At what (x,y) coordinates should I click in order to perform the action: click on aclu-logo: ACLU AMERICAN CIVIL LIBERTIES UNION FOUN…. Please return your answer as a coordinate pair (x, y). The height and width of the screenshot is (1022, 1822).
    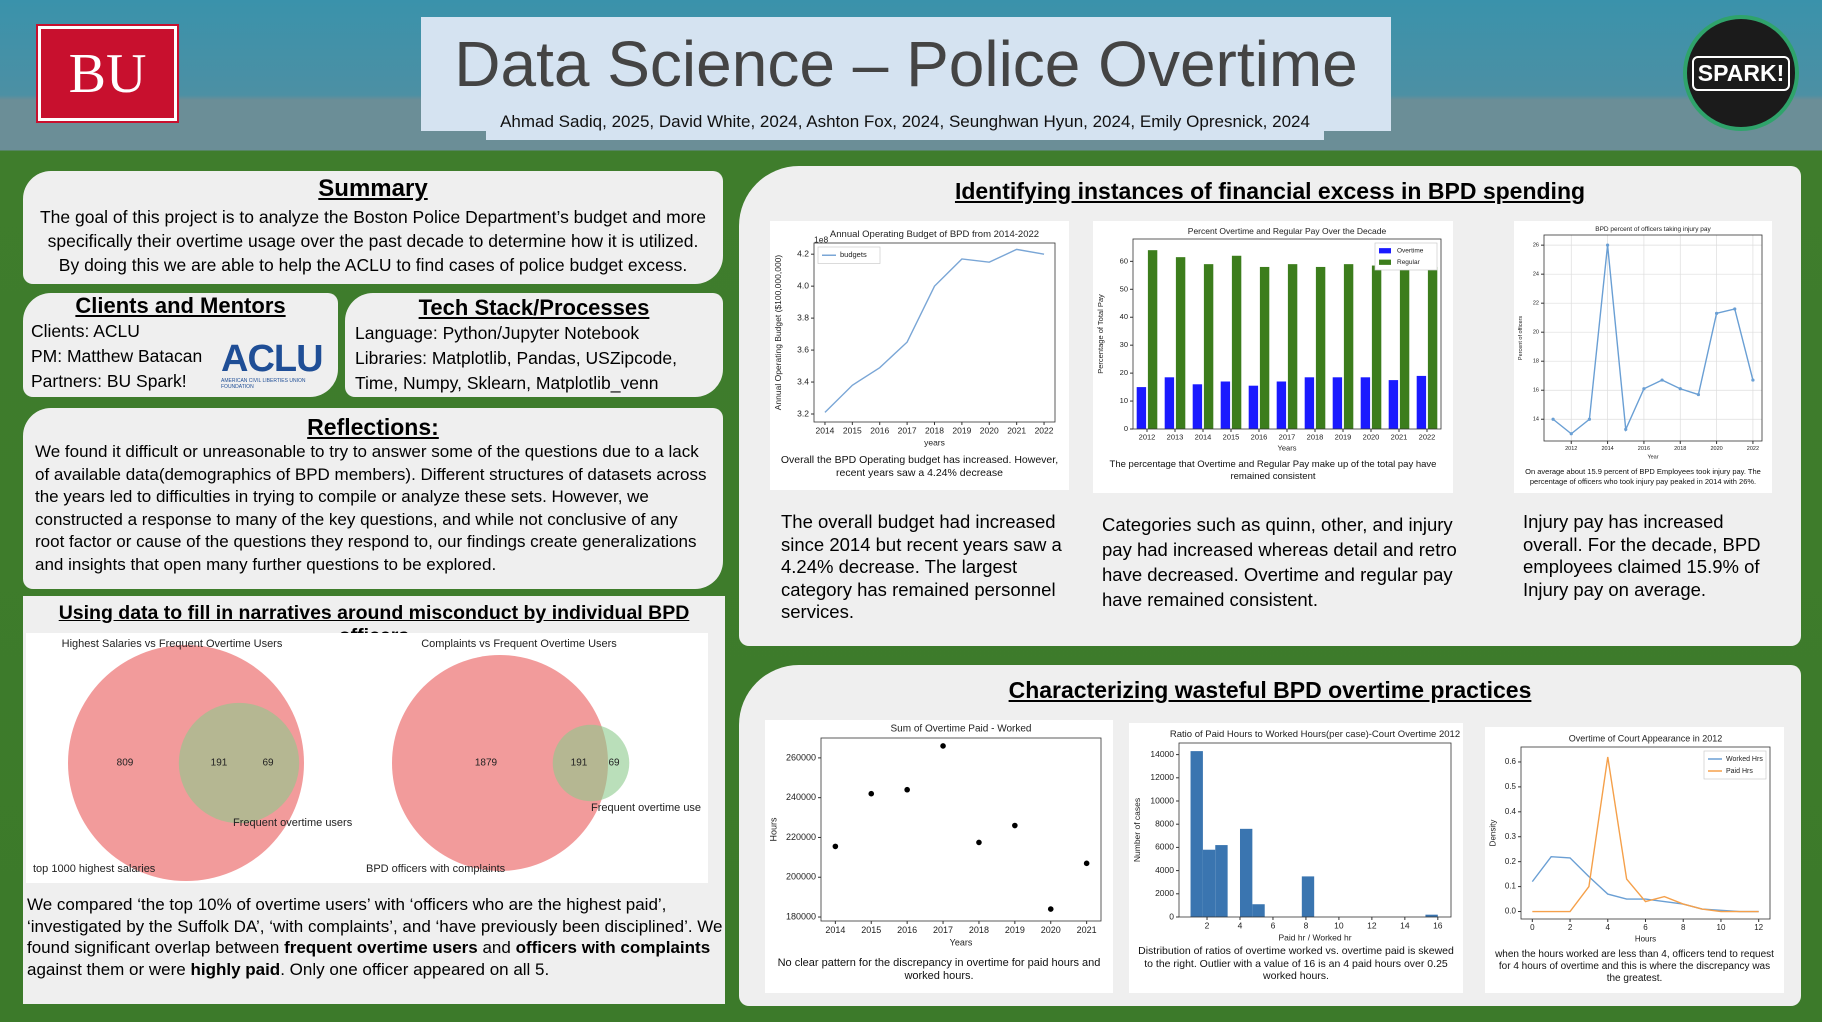
    Looking at the image, I should click on (272, 364).